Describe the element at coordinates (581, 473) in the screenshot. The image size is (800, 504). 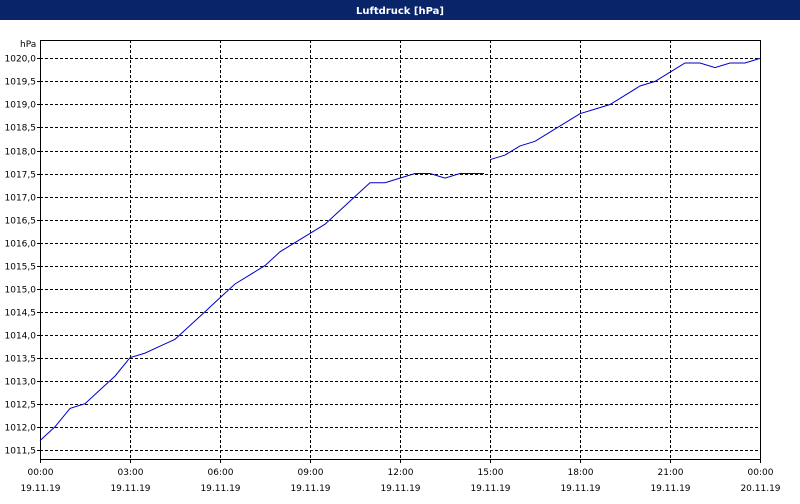
I see `x-tick-label: 18:00` at that location.